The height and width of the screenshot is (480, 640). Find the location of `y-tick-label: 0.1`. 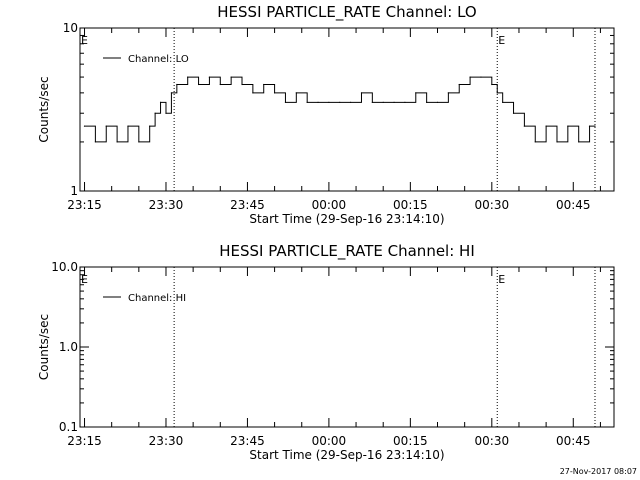

y-tick-label: 0.1 is located at coordinates (68, 427).